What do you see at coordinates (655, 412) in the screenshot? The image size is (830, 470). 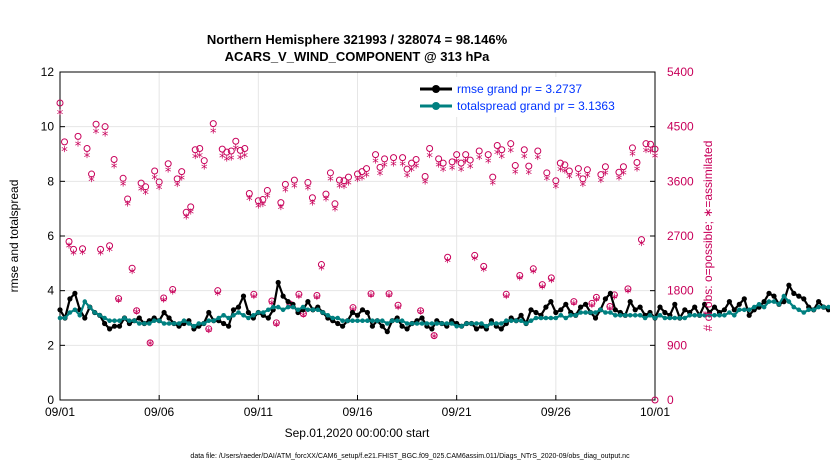 I see `x-tick-label: 10/01` at bounding box center [655, 412].